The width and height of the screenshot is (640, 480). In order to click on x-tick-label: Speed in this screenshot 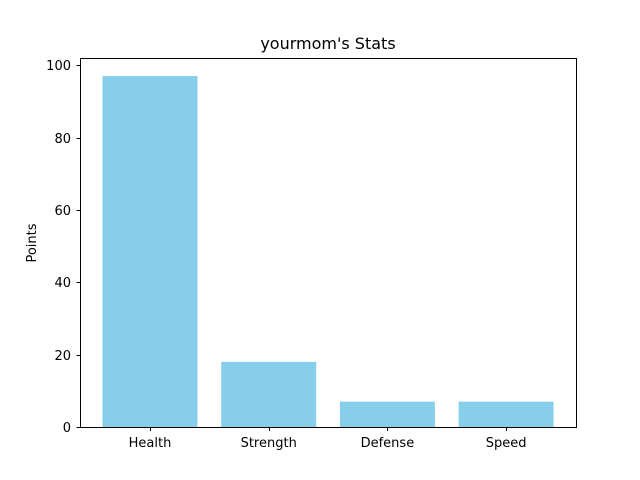, I will do `click(506, 443)`.